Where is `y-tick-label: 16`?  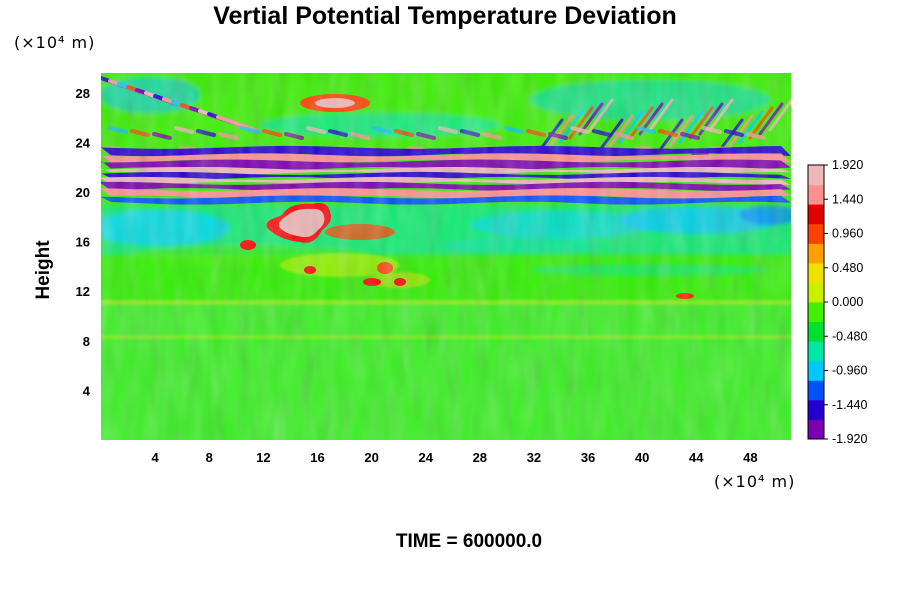 y-tick-label: 16 is located at coordinates (83, 242).